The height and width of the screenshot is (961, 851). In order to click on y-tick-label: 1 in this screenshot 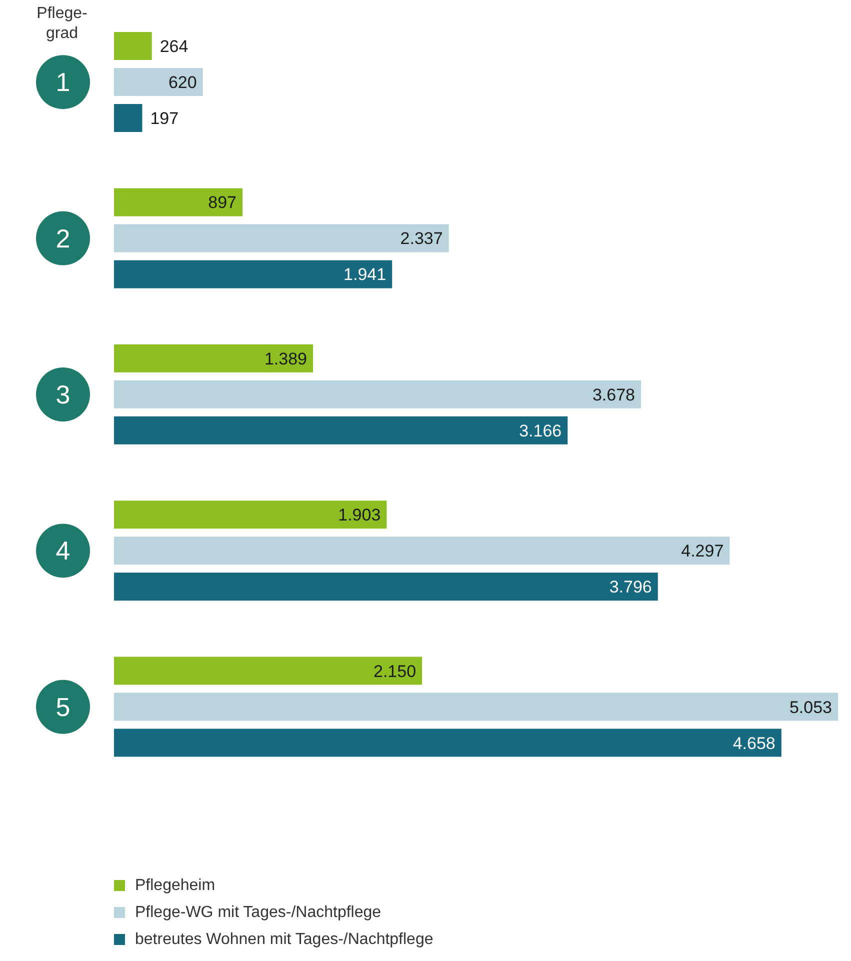, I will do `click(63, 82)`.